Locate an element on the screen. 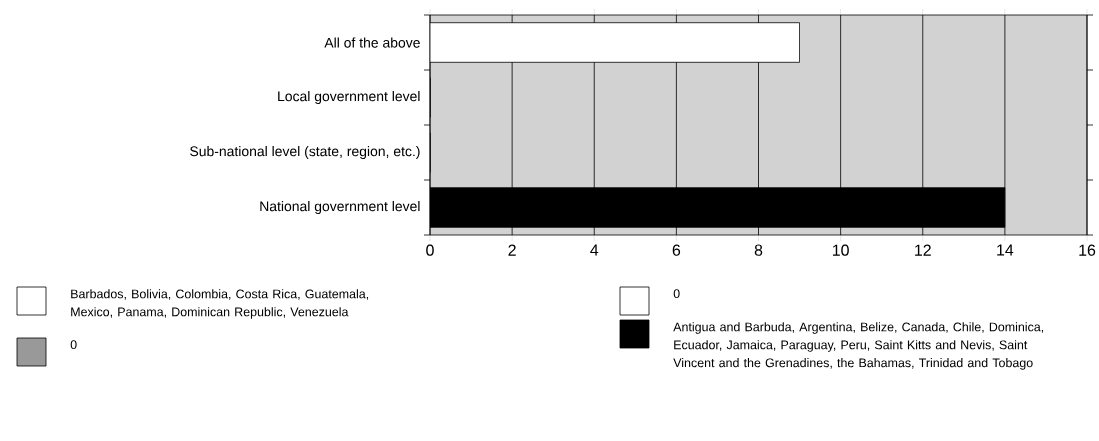  x-tick-label: 12 is located at coordinates (923, 250).